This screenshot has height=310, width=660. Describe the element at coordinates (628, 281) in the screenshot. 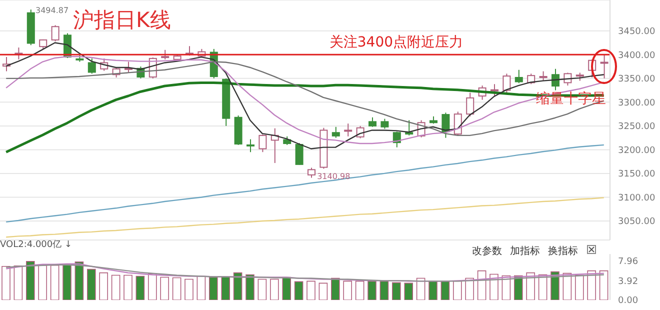

I see `y-tick-label: 3.92` at that location.